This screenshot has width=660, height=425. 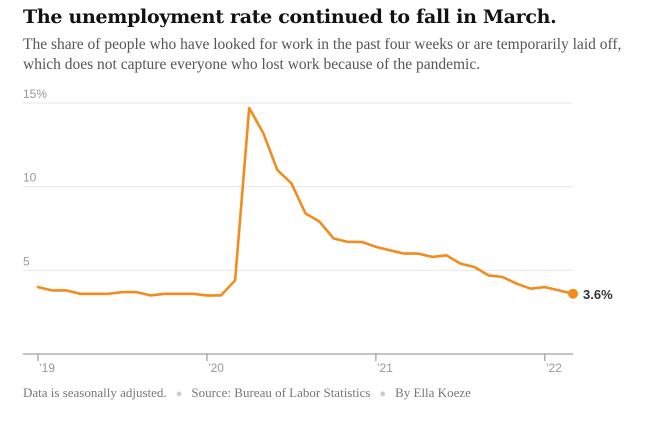 I want to click on x-tick-label: ’21, so click(x=385, y=368).